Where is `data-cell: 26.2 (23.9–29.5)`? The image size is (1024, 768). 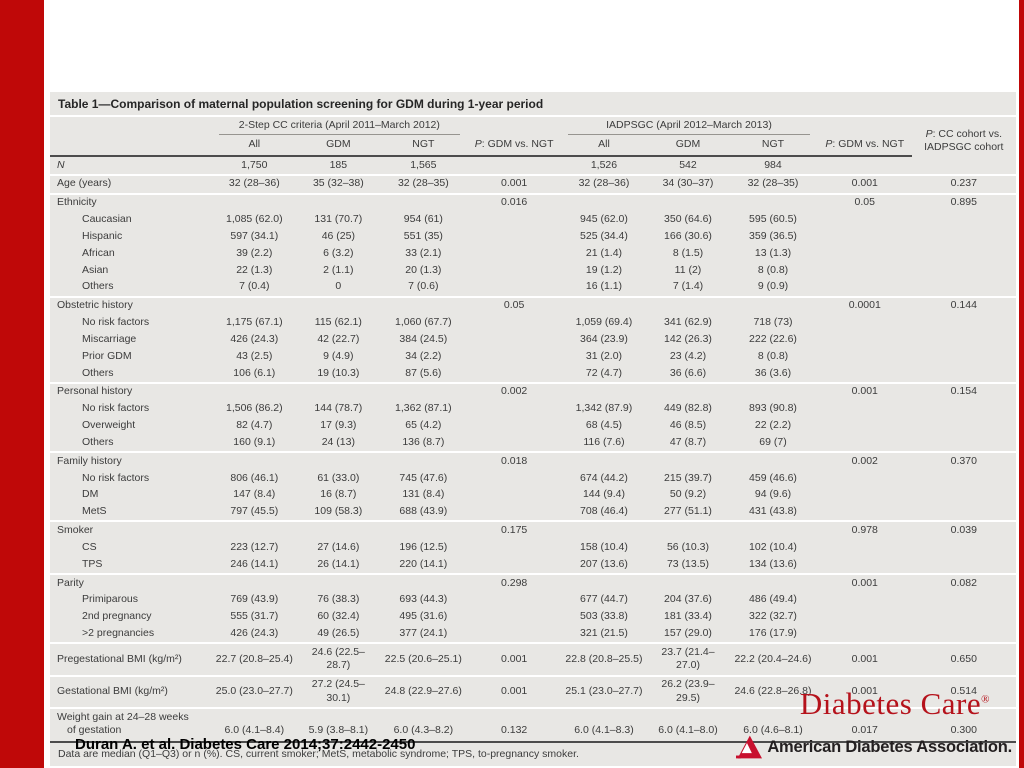
data-cell: 26.2 (23.9–29.5) is located at coordinates (688, 691).